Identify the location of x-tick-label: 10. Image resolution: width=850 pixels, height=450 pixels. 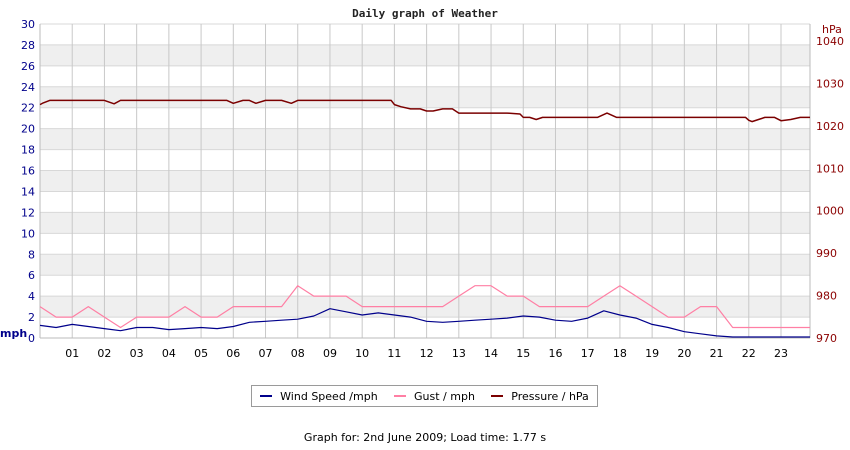
(362, 353).